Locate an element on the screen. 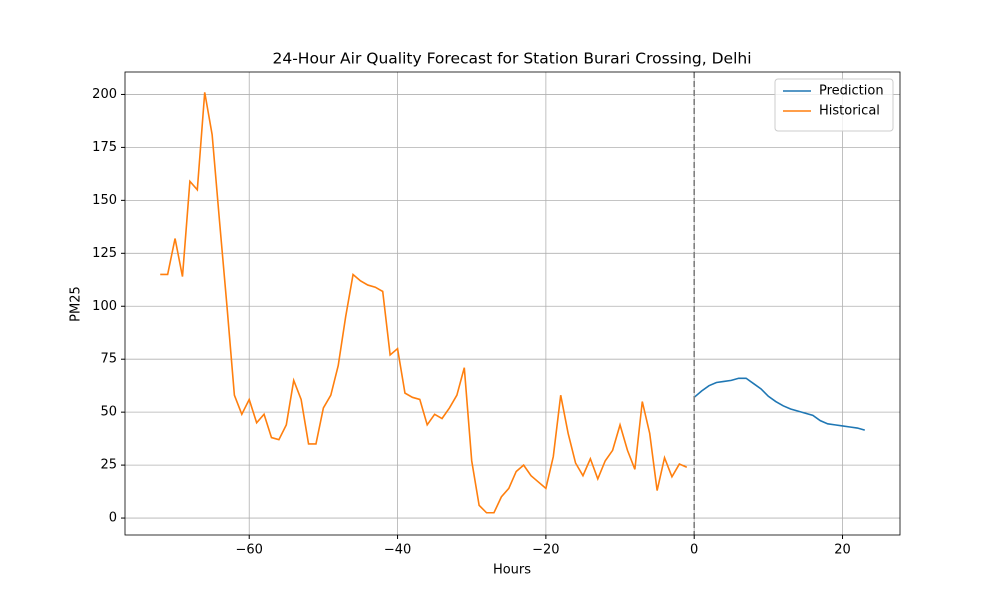 The image size is (1000, 604). x-tick-label: 20 is located at coordinates (842, 550).